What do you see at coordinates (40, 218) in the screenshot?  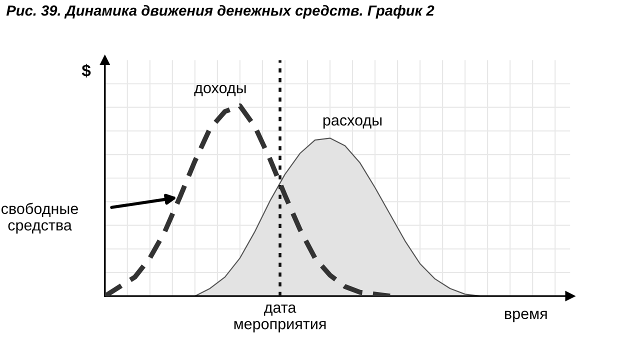 I see `text: свободные средства` at bounding box center [40, 218].